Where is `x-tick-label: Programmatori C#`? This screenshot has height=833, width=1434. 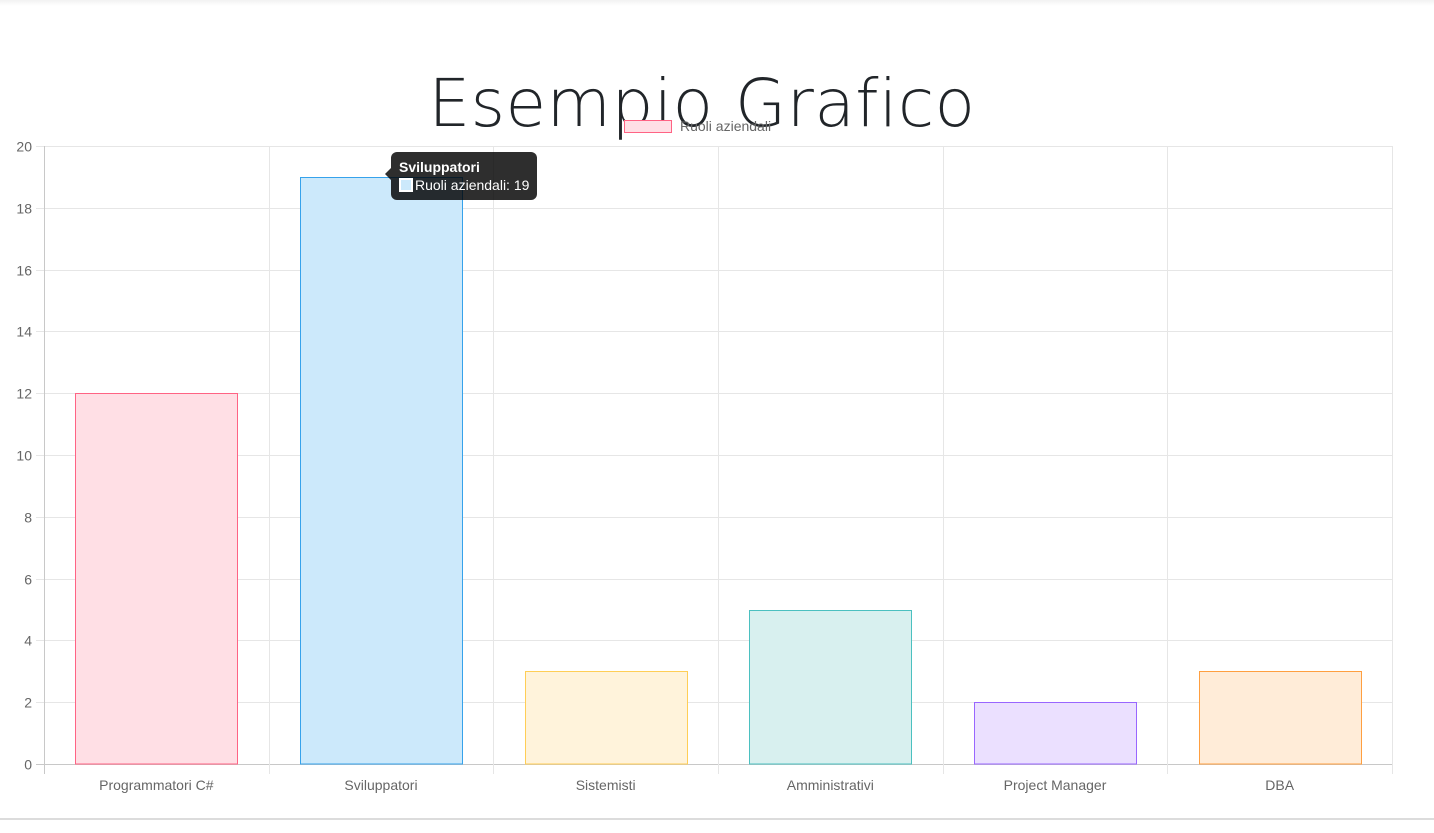 x-tick-label: Programmatori C# is located at coordinates (156, 785).